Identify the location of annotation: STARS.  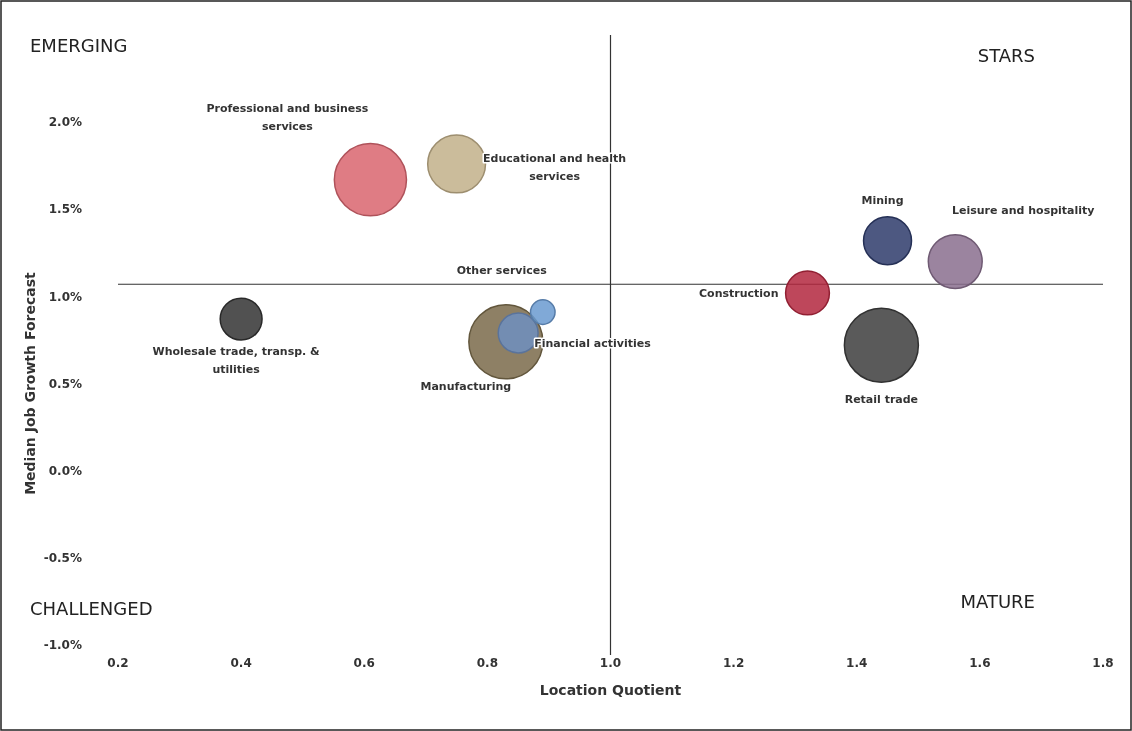
(1006, 55).